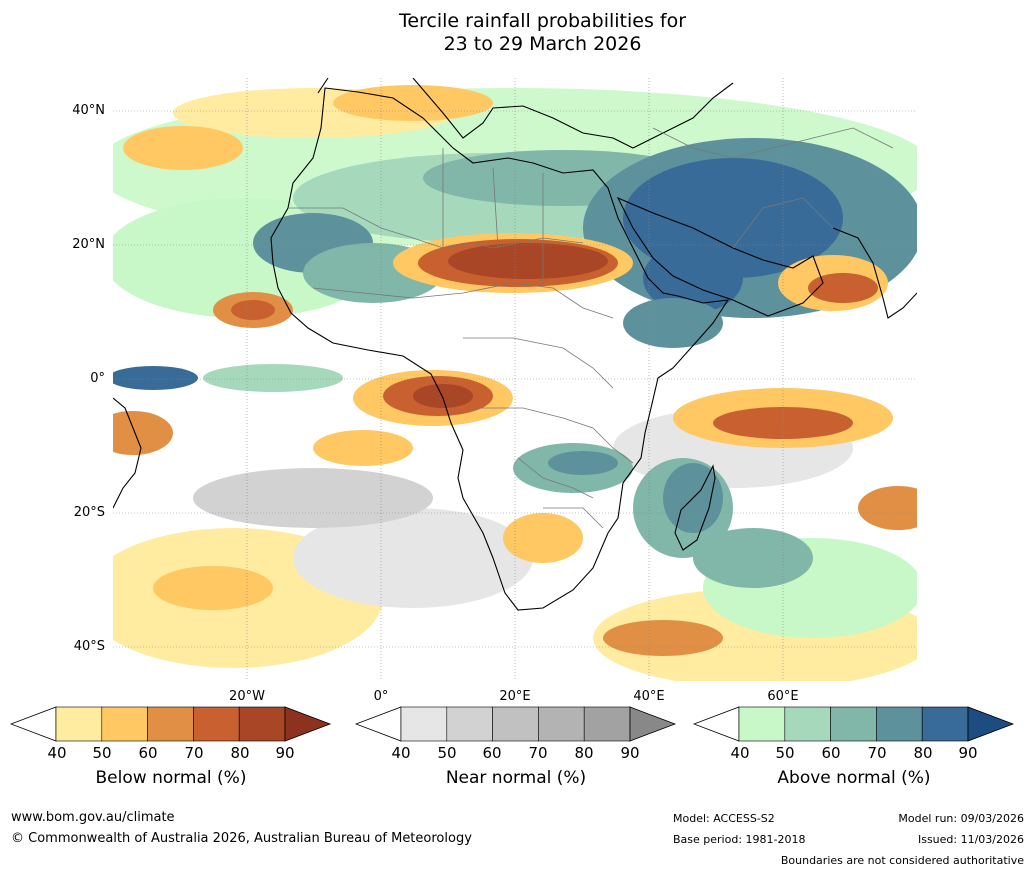 This screenshot has width=1035, height=873. What do you see at coordinates (525, 113) in the screenshot?
I see `europe-coastline` at bounding box center [525, 113].